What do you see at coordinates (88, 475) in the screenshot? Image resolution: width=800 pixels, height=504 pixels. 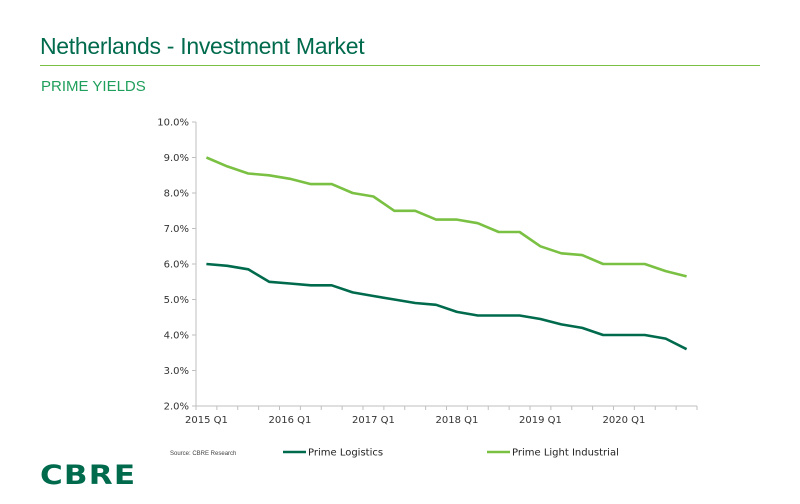 I see `cbre-logo: CBRE` at bounding box center [88, 475].